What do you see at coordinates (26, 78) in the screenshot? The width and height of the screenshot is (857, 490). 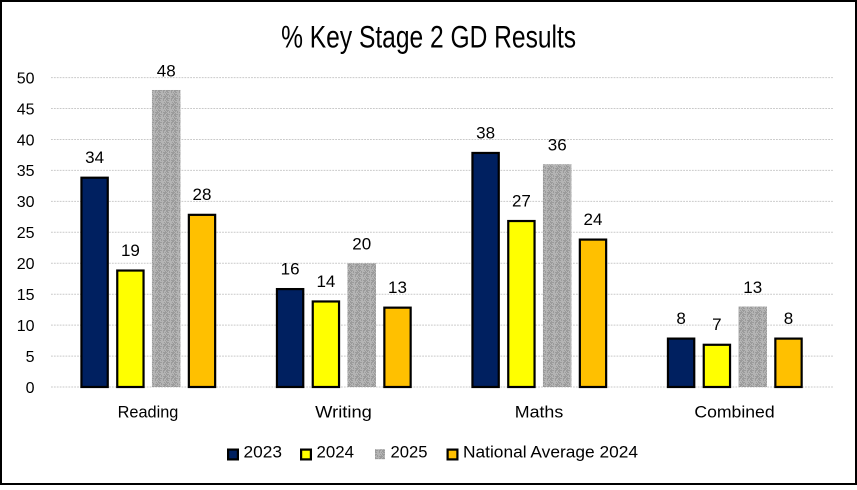 I see `svg-text: 50` at bounding box center [26, 78].